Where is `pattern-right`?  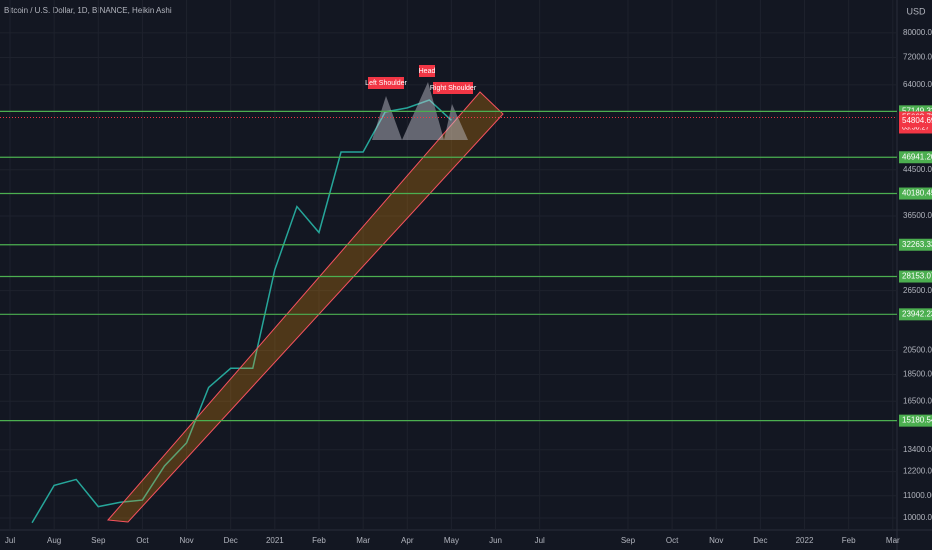
pattern-right is located at coordinates (456, 122).